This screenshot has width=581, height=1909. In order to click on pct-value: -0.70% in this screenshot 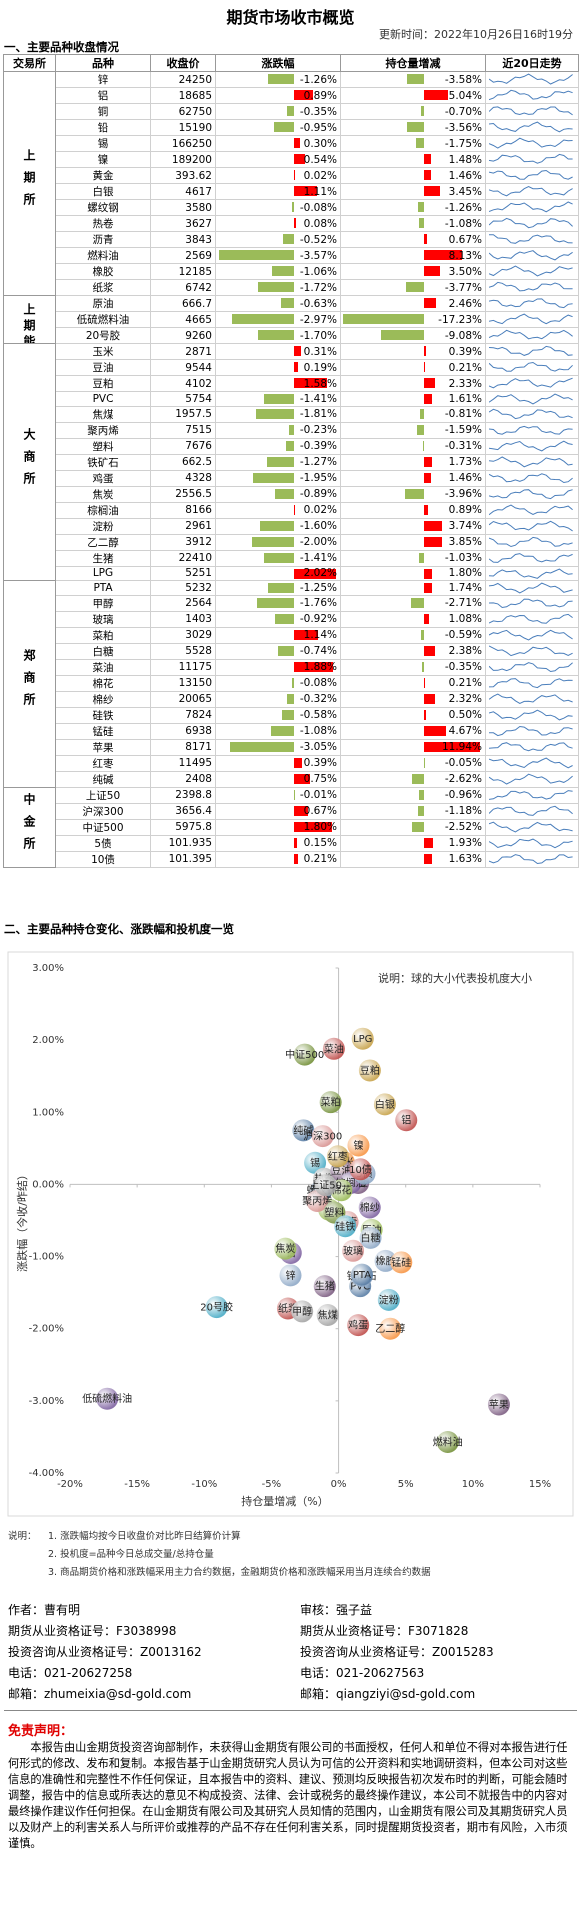, I will do `click(463, 111)`.